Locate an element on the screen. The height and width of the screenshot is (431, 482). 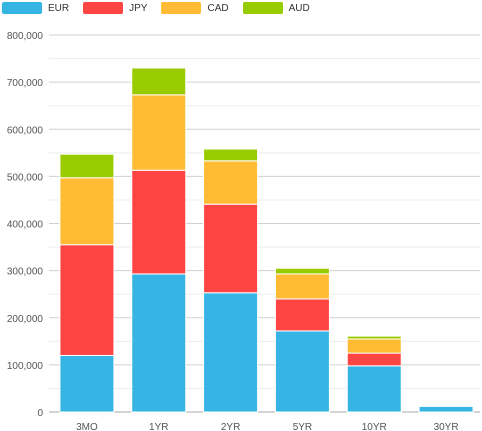
bar-3mo-eur is located at coordinates (87, 383).